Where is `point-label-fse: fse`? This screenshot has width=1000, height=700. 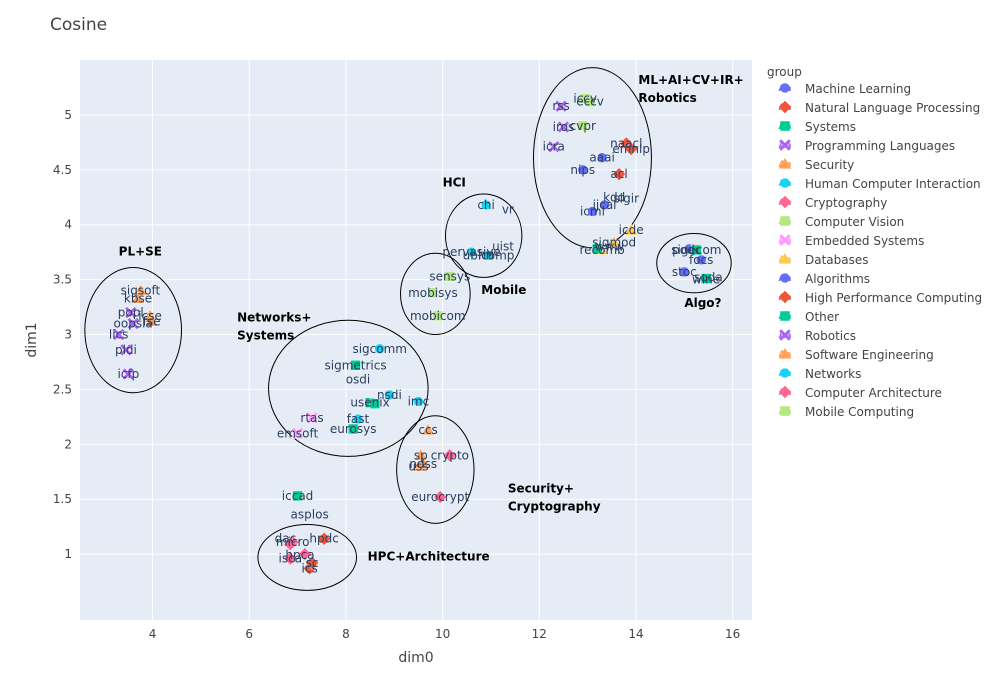
point-label-fse: fse is located at coordinates (152, 321).